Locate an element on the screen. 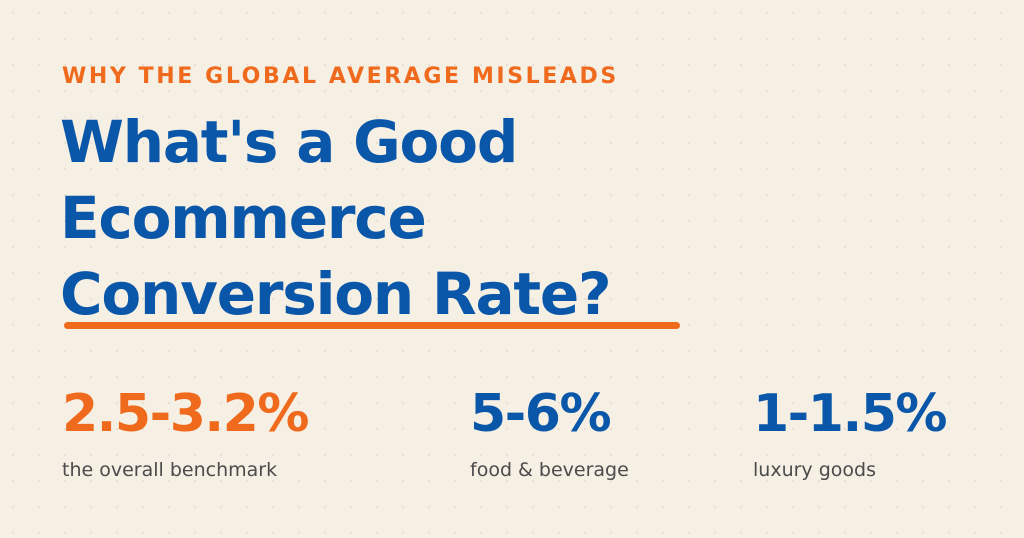 The width and height of the screenshot is (1024, 538). title-underline is located at coordinates (372, 325).